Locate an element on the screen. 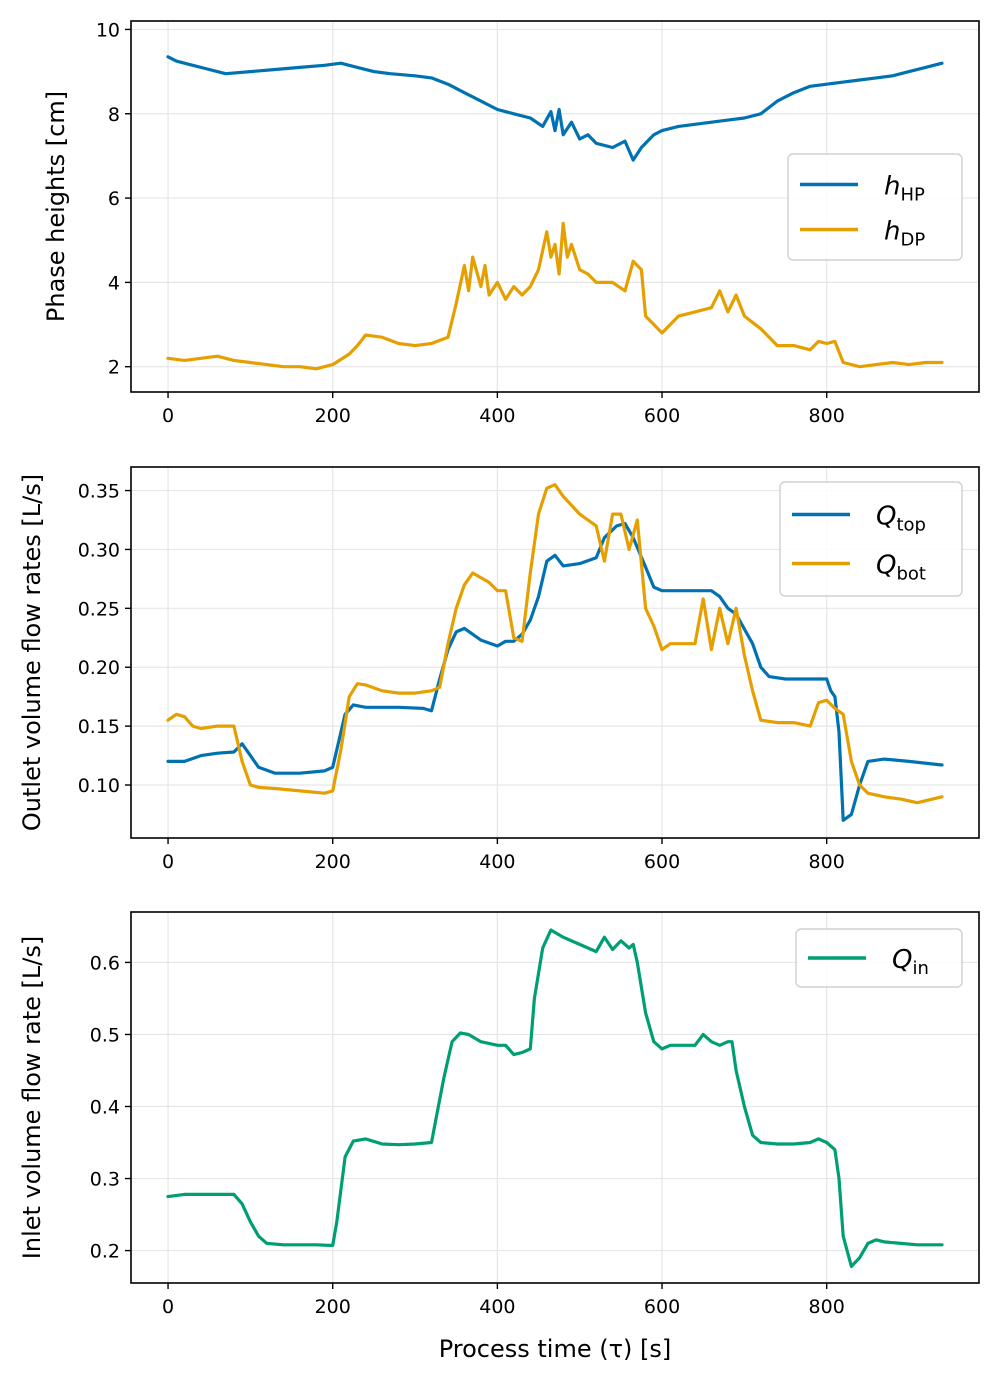  legend: hHP hDP is located at coordinates (875, 207).